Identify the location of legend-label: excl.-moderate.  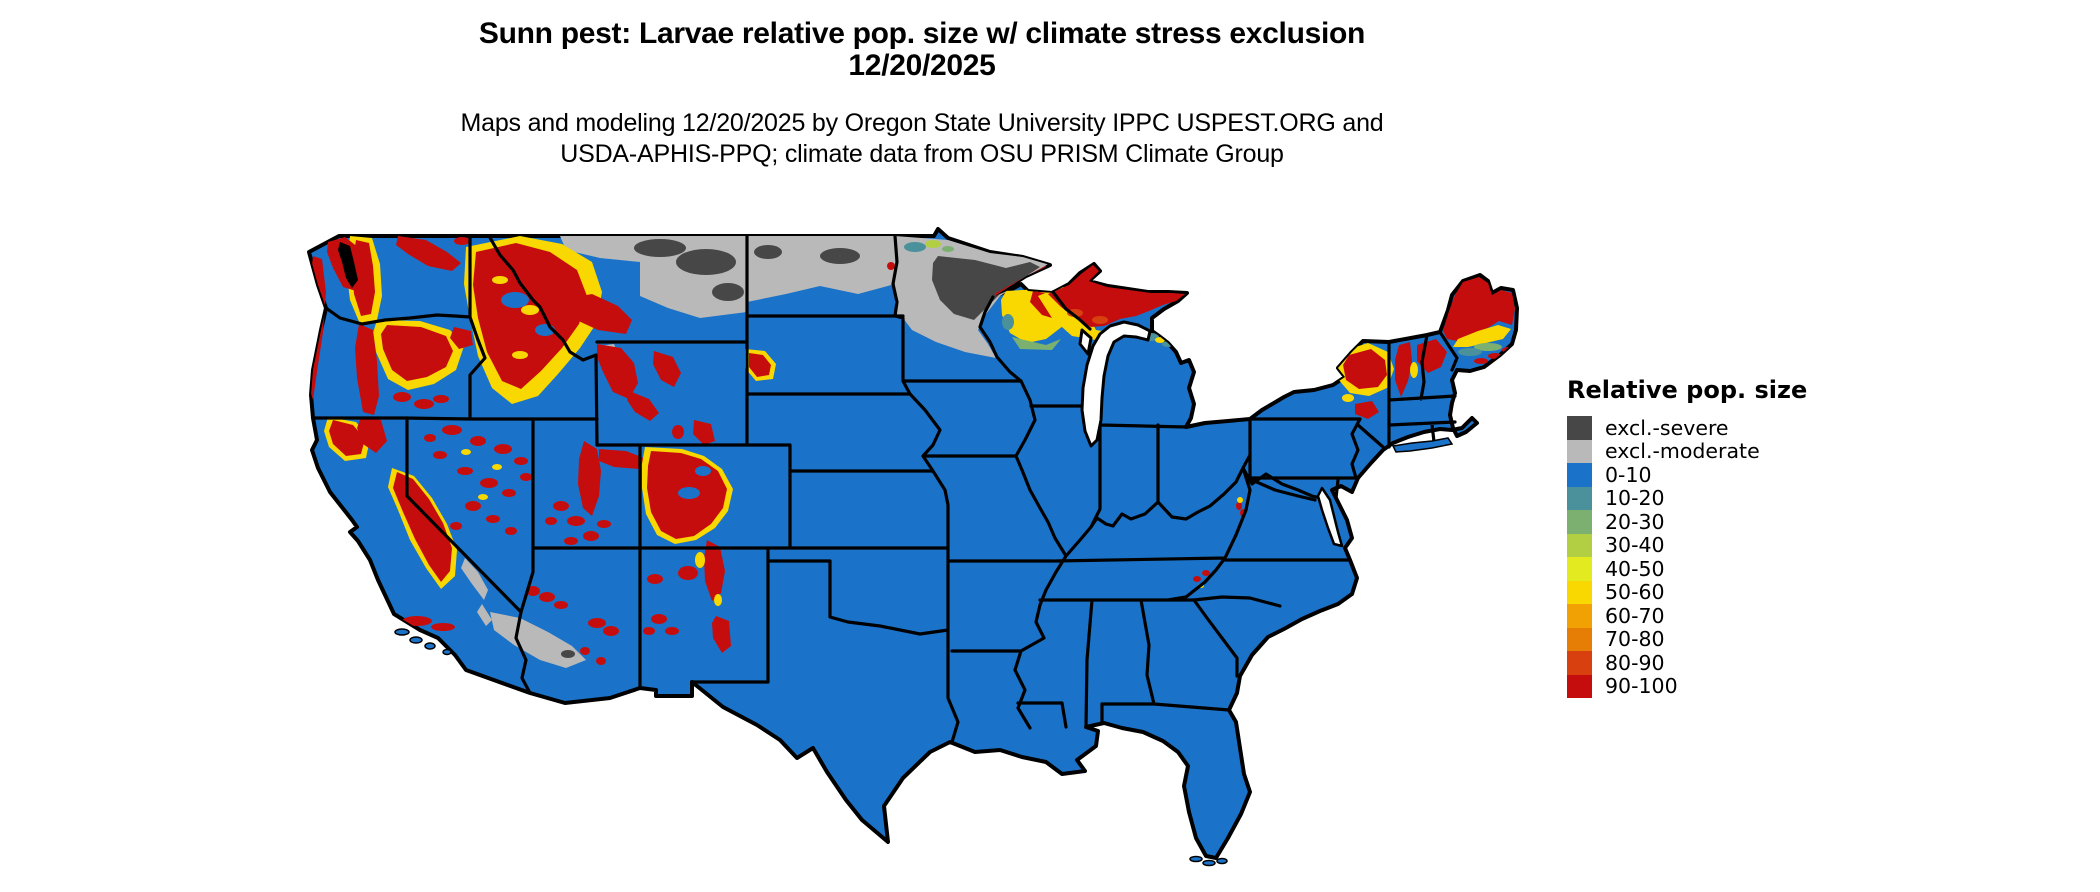
(1682, 451).